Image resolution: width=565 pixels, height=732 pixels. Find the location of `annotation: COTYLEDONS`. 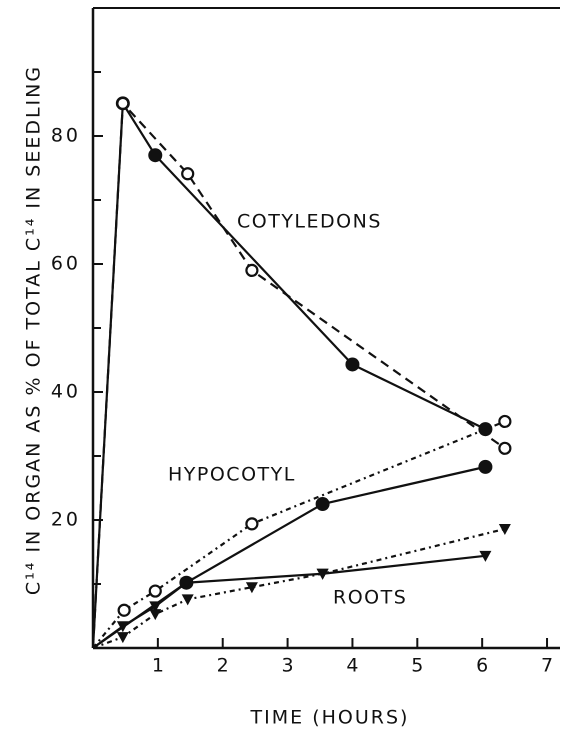

annotation: COTYLEDONS is located at coordinates (309, 222).